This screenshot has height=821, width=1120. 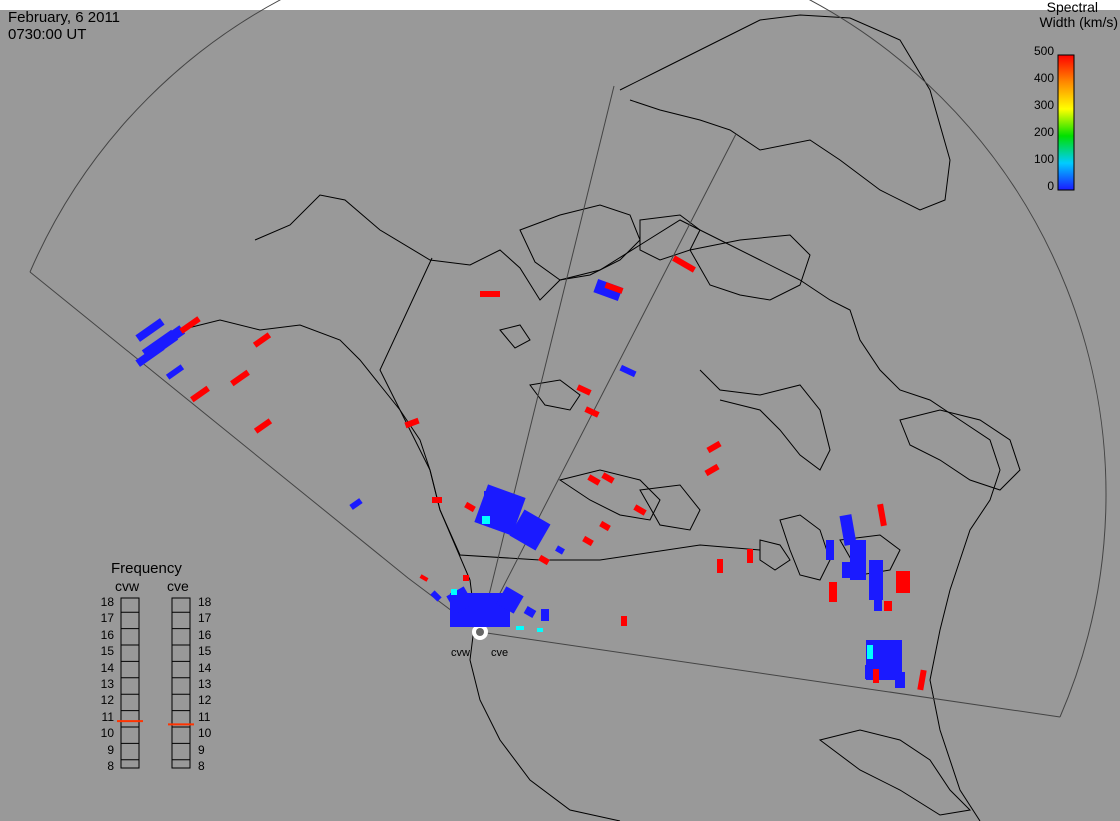 I want to click on colorbar-title-line1: Spectral, so click(x=1072, y=7).